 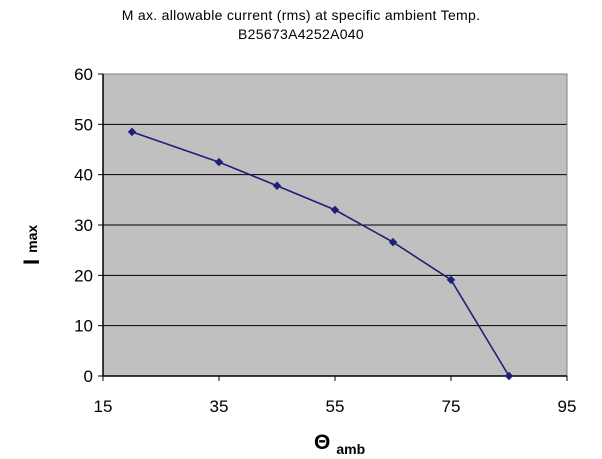 What do you see at coordinates (451, 406) in the screenshot?
I see `x-tick-label: 75` at bounding box center [451, 406].